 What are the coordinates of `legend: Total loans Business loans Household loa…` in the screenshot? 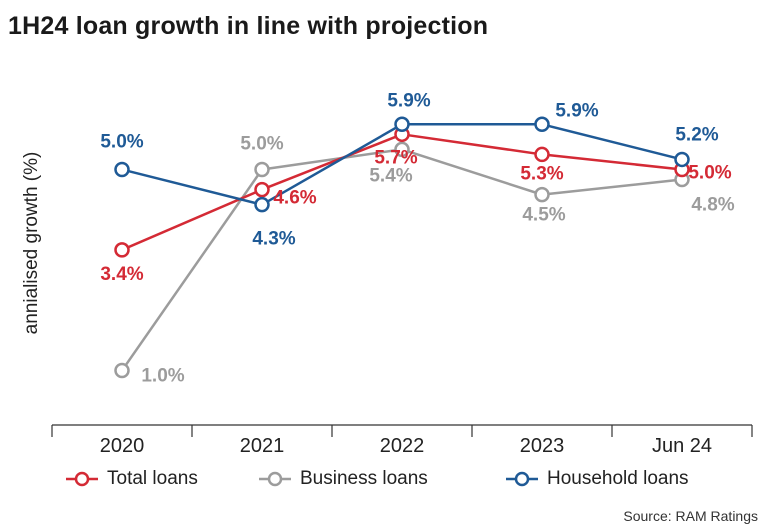 It's located at (384, 483).